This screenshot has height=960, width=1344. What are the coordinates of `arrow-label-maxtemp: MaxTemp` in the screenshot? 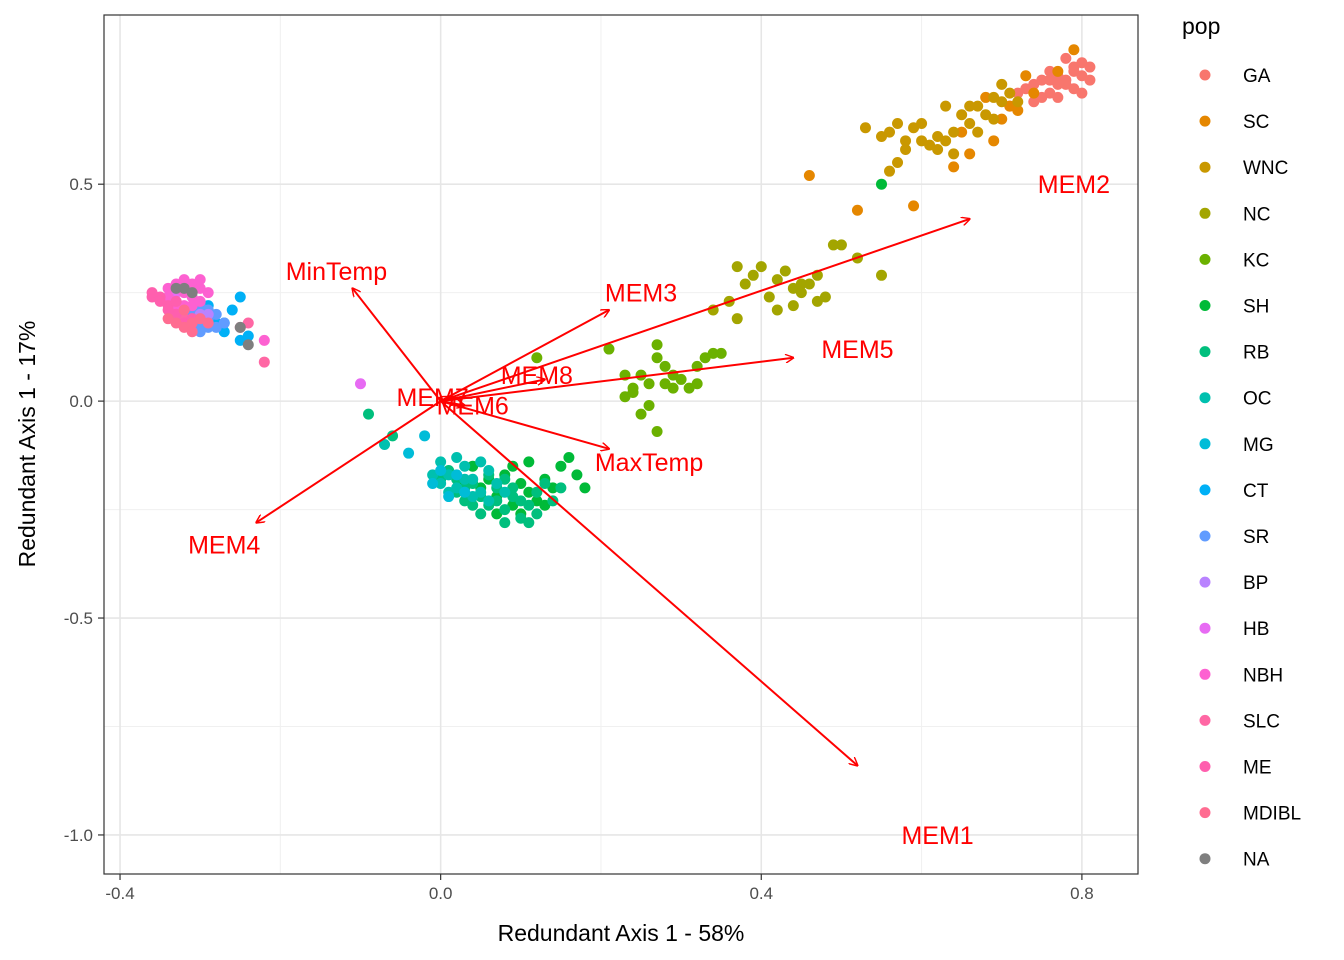 It's located at (649, 463).